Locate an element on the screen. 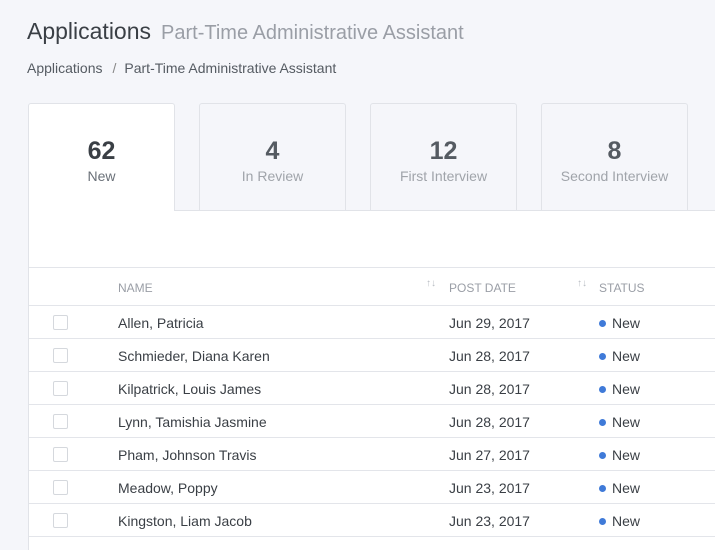 The image size is (715, 550). tab-label: Second Interview is located at coordinates (614, 176).